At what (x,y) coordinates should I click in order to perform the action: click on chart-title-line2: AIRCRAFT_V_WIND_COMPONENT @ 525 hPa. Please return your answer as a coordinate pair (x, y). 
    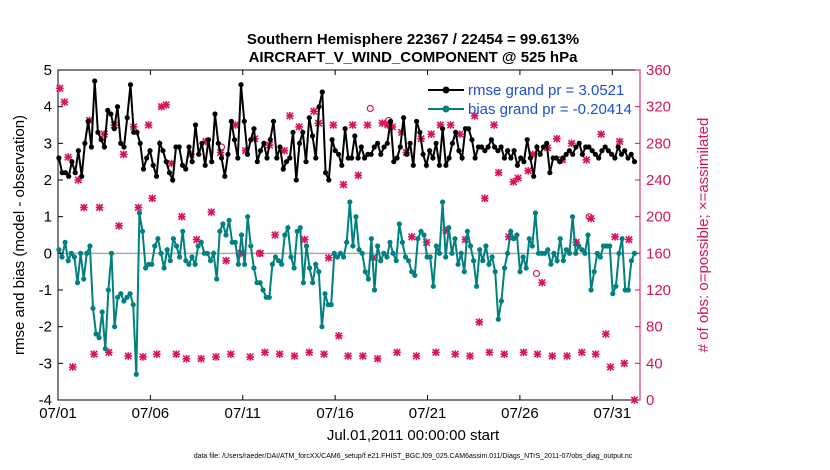
    Looking at the image, I should click on (414, 57).